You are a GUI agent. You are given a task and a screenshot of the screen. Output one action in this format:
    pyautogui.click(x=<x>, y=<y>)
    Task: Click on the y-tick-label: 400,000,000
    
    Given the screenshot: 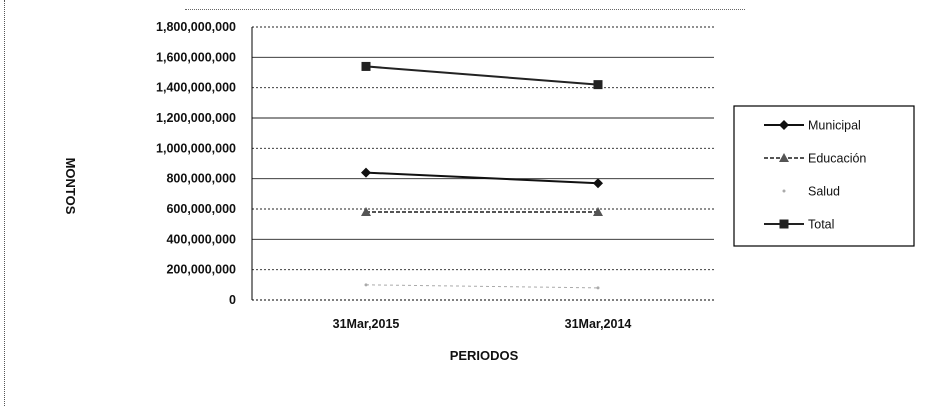 What is the action you would take?
    pyautogui.click(x=201, y=239)
    